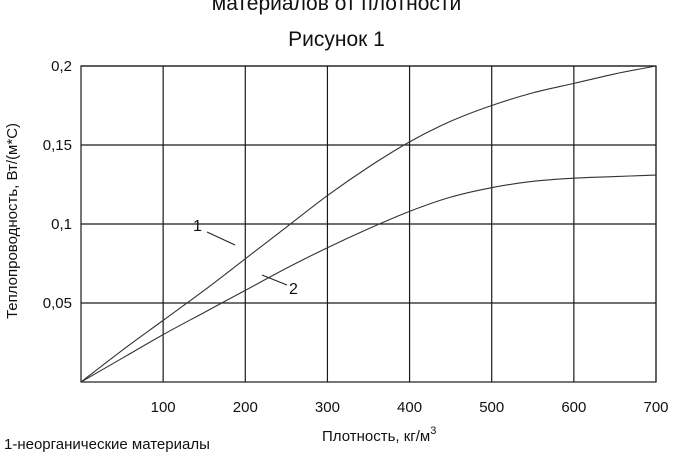 Image resolution: width=673 pixels, height=463 pixels. Describe the element at coordinates (245, 407) in the screenshot. I see `x-tick-label: 200` at that location.